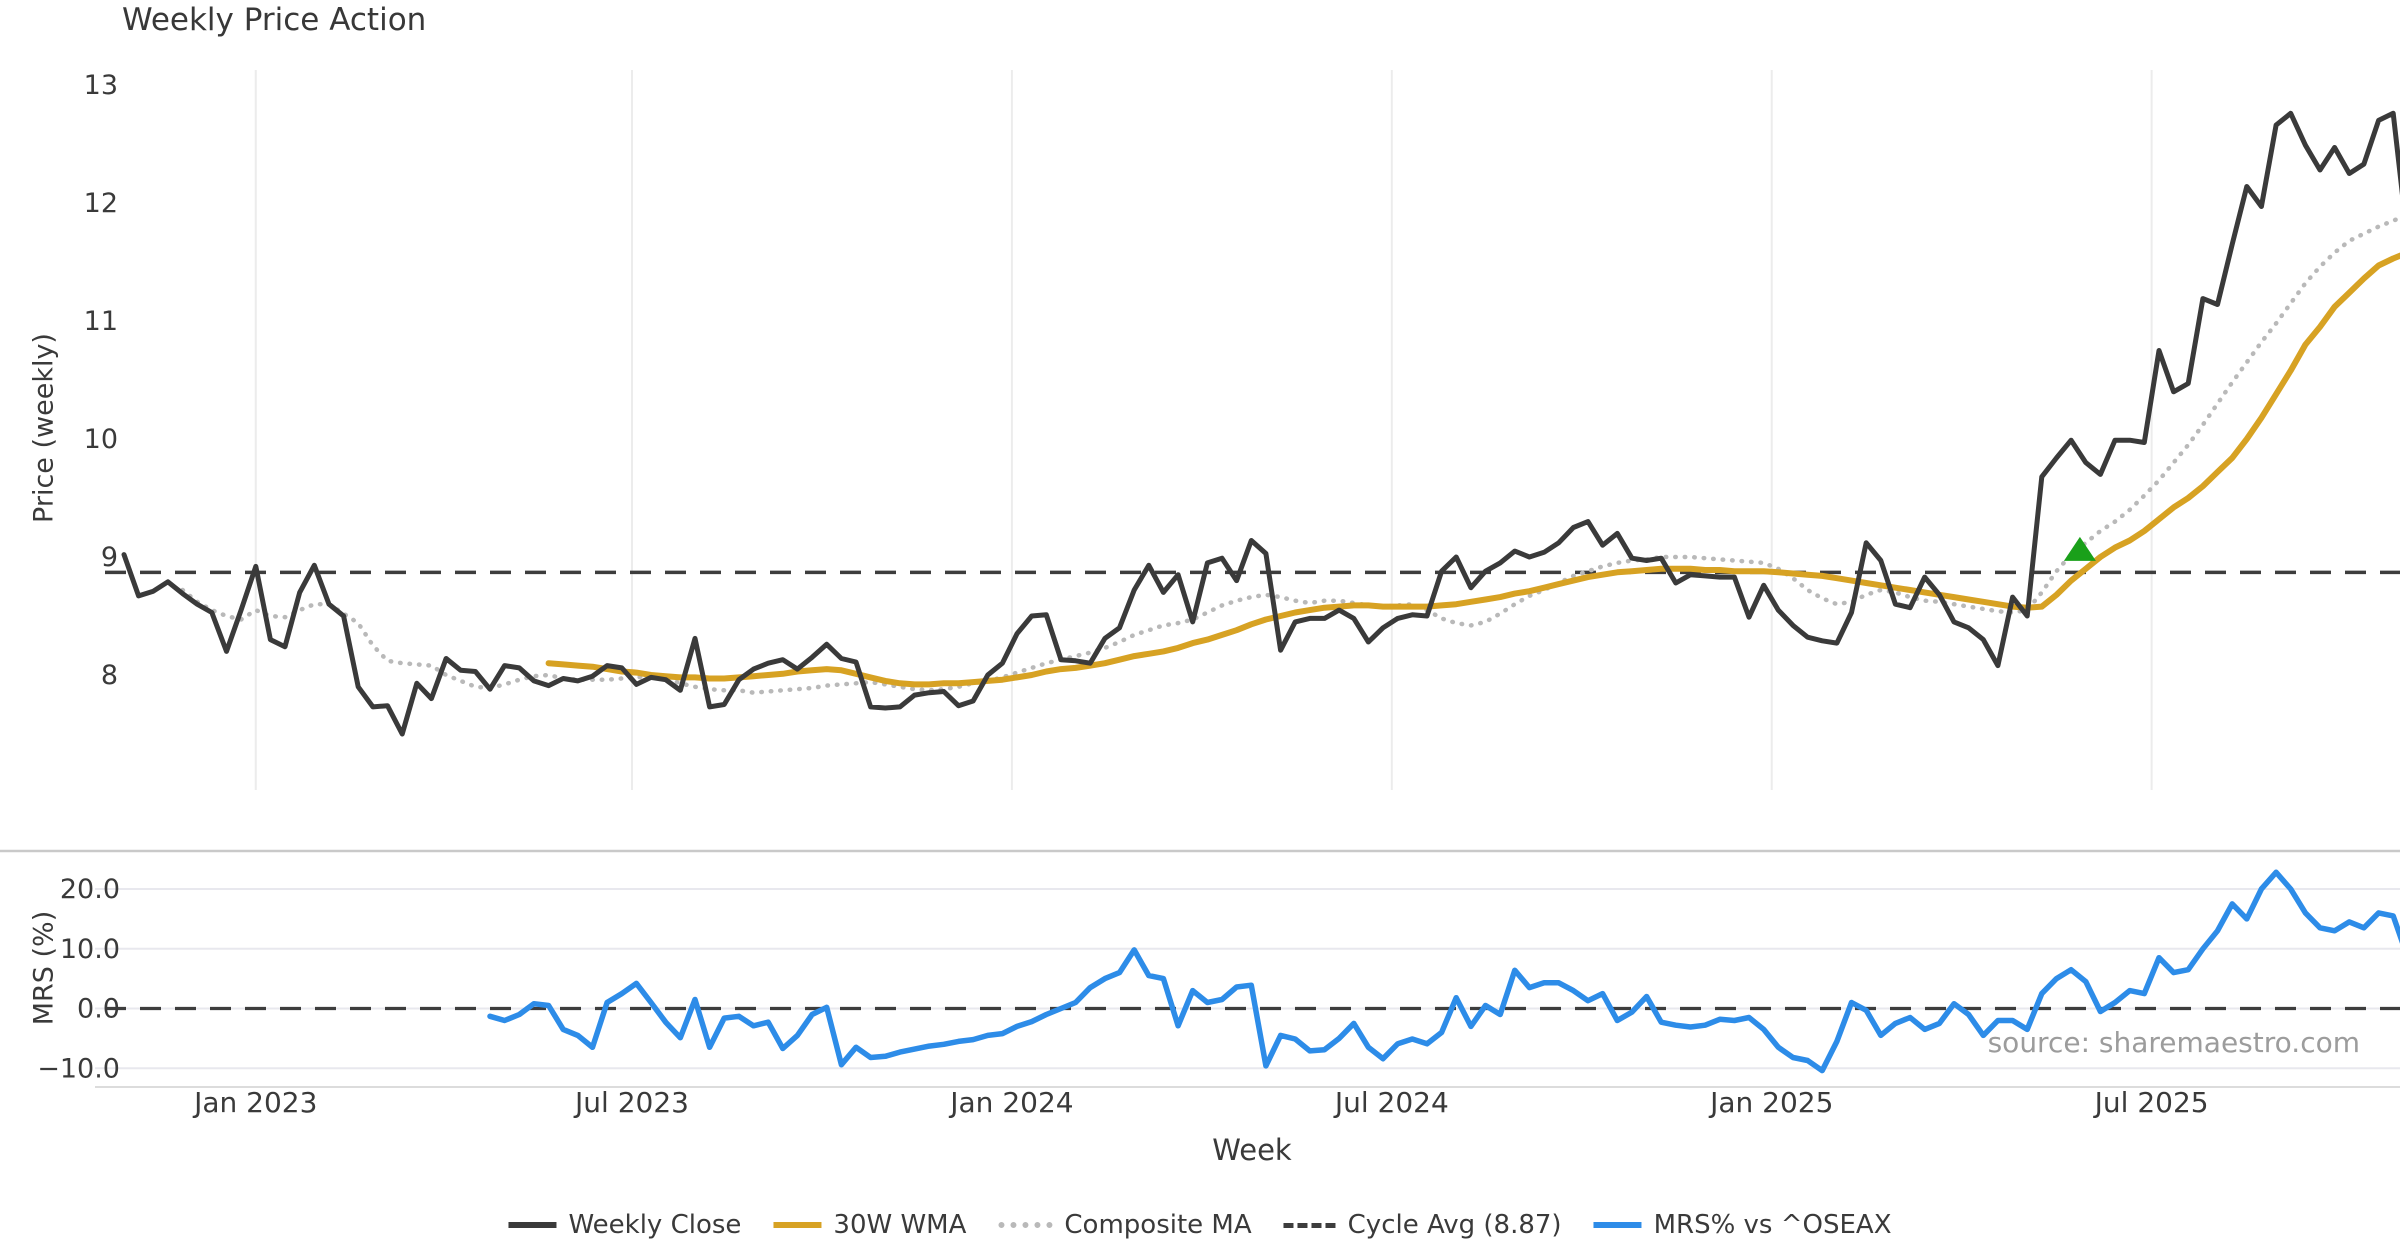 The width and height of the screenshot is (2400, 1260). Describe the element at coordinates (44, 968) in the screenshot. I see `mrs-axis-label: MRS (%)` at that location.